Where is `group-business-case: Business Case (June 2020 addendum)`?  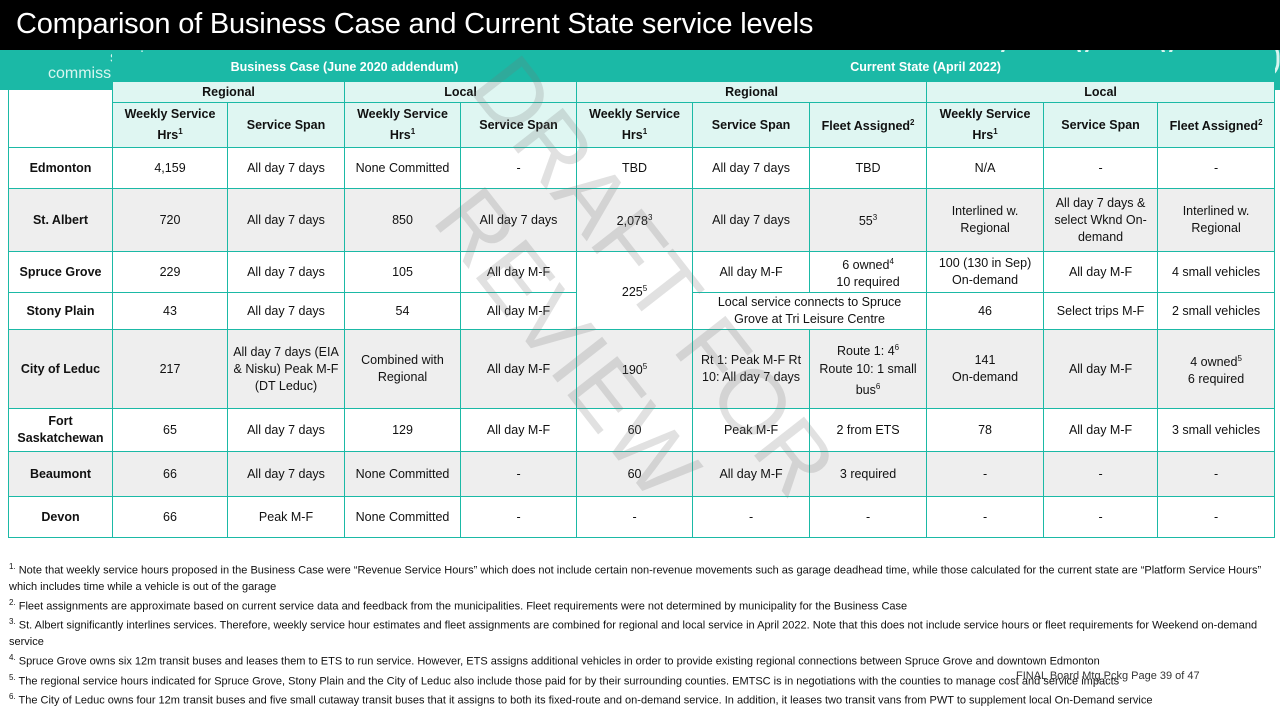 group-business-case: Business Case (June 2020 addendum) is located at coordinates (344, 67).